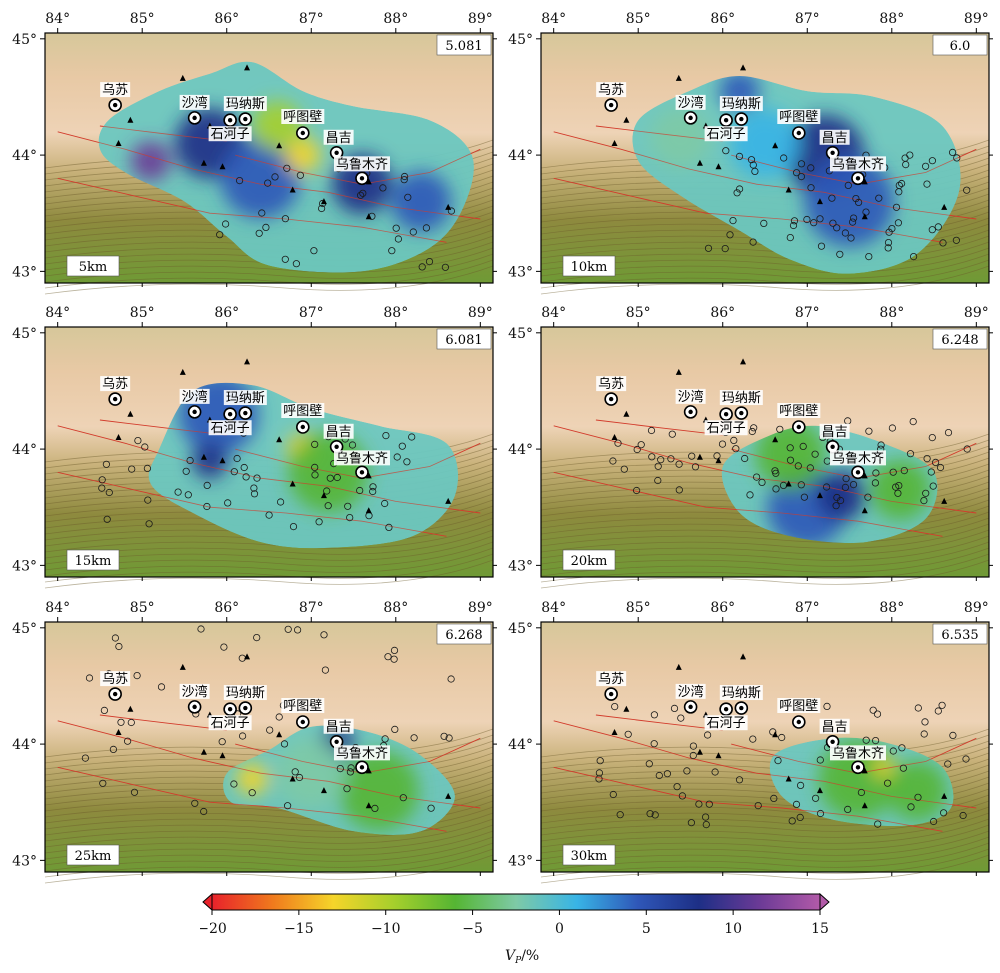 Image resolution: width=1000 pixels, height=973 pixels. What do you see at coordinates (837, 204) in the screenshot?
I see `earthquake-events` at bounding box center [837, 204].